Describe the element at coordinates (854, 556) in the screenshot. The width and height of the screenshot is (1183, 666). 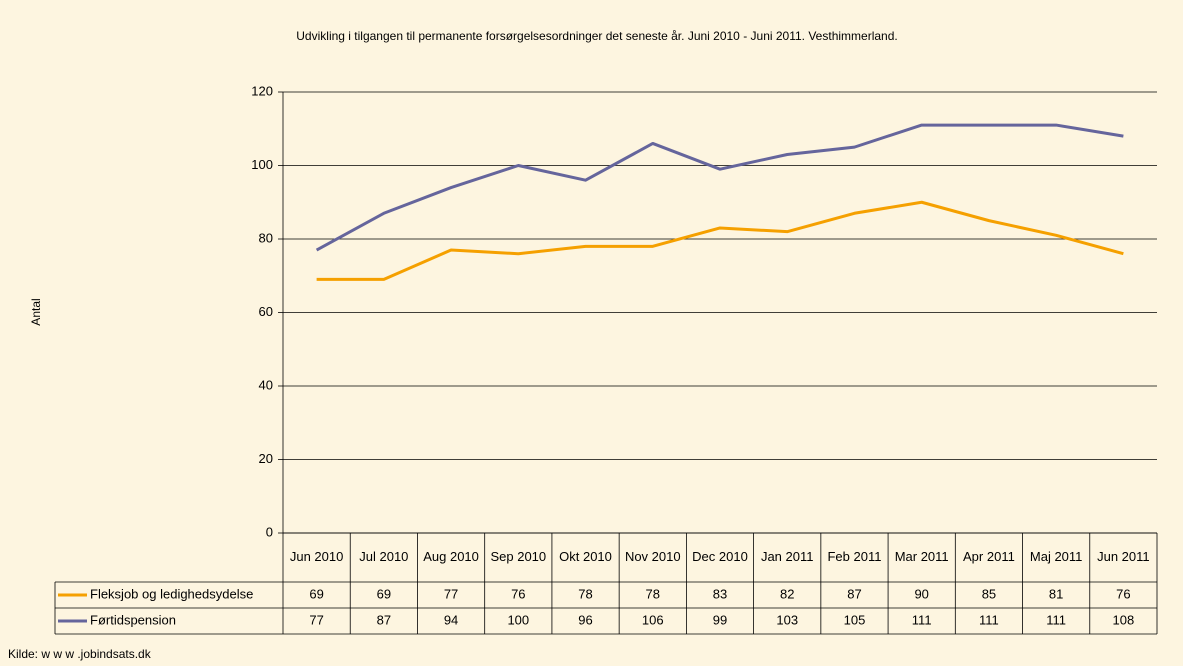
I see `x-tick-label: Feb 2011` at that location.